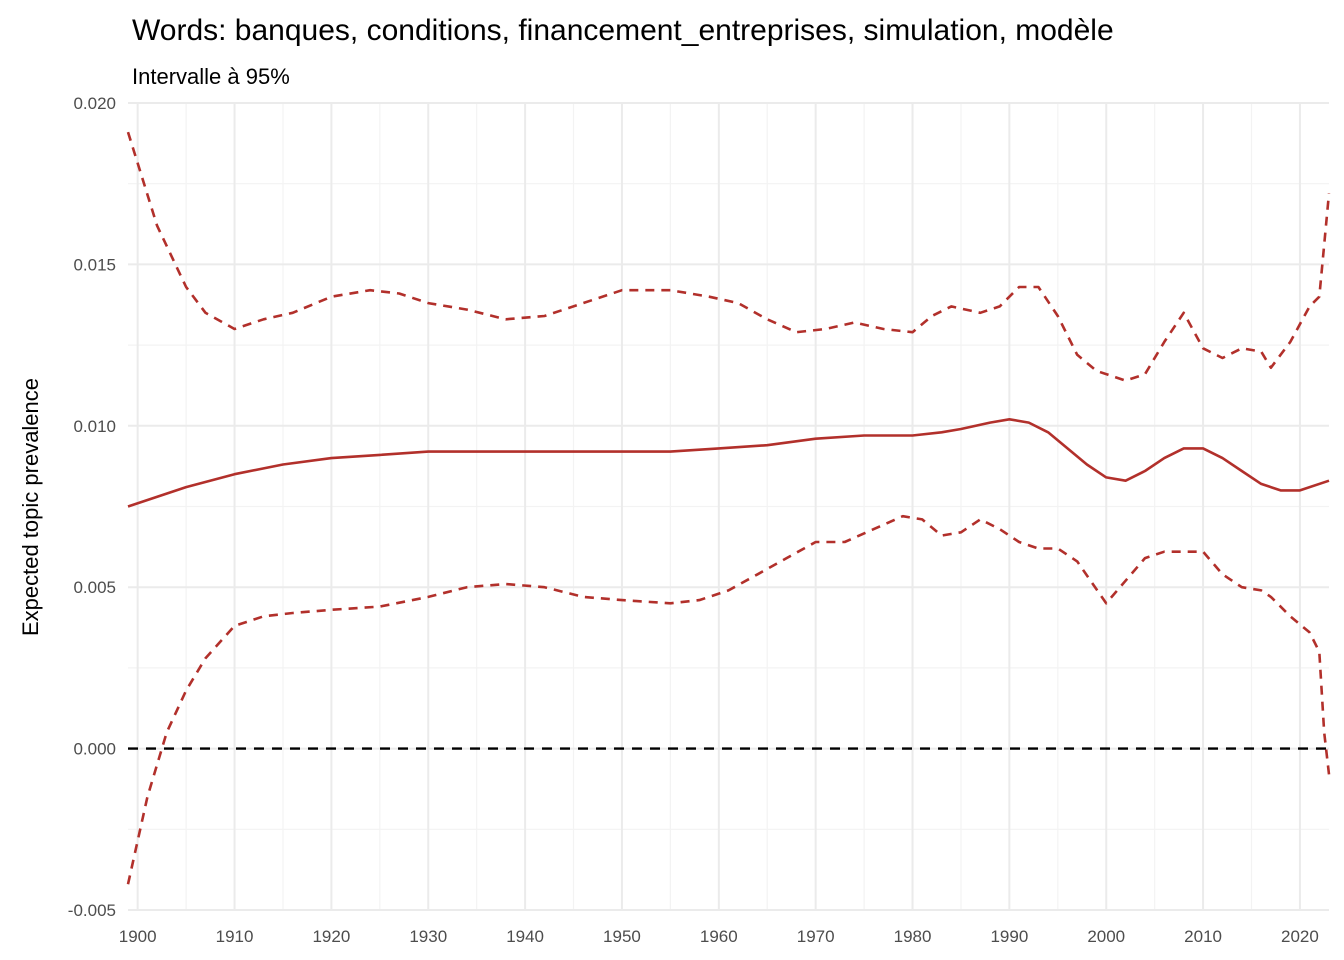  I want to click on x-tick-label: 1960, so click(719, 936).